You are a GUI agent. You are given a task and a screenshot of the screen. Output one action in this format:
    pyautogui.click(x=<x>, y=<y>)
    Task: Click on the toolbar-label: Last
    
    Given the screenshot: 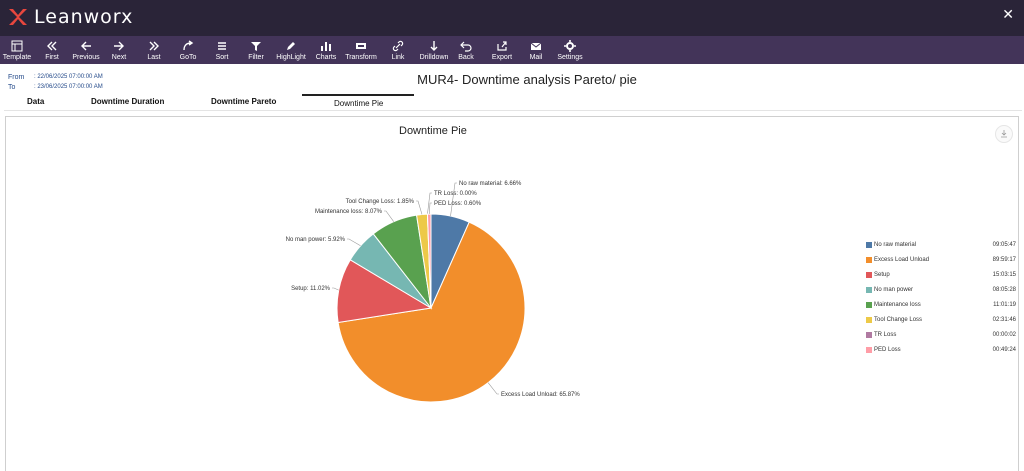 What is the action you would take?
    pyautogui.click(x=154, y=57)
    